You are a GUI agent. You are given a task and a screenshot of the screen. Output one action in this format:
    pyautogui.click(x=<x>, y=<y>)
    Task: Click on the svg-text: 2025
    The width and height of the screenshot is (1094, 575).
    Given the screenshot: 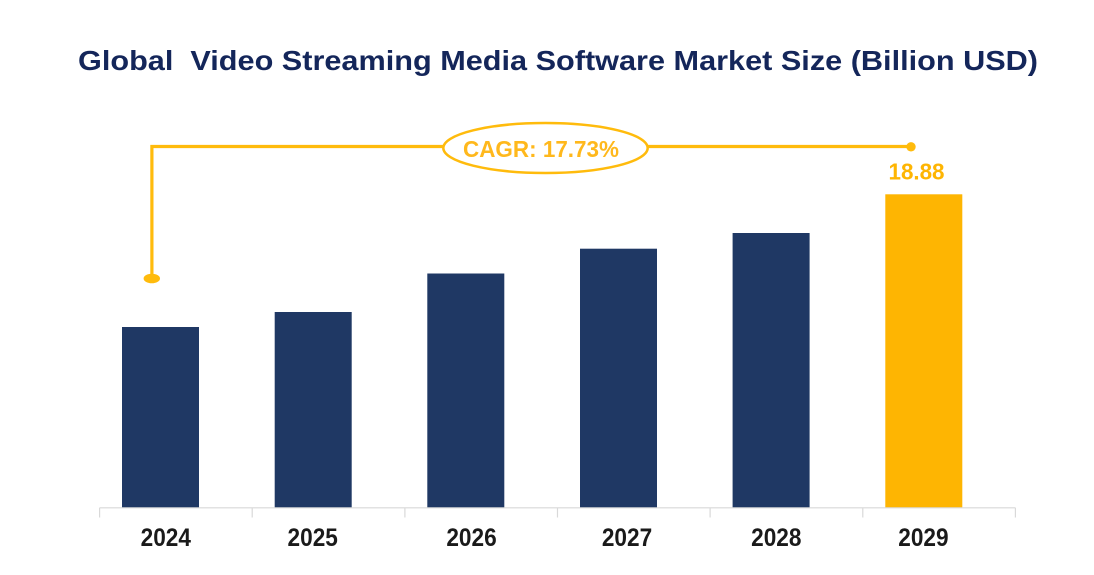 What is the action you would take?
    pyautogui.click(x=313, y=538)
    